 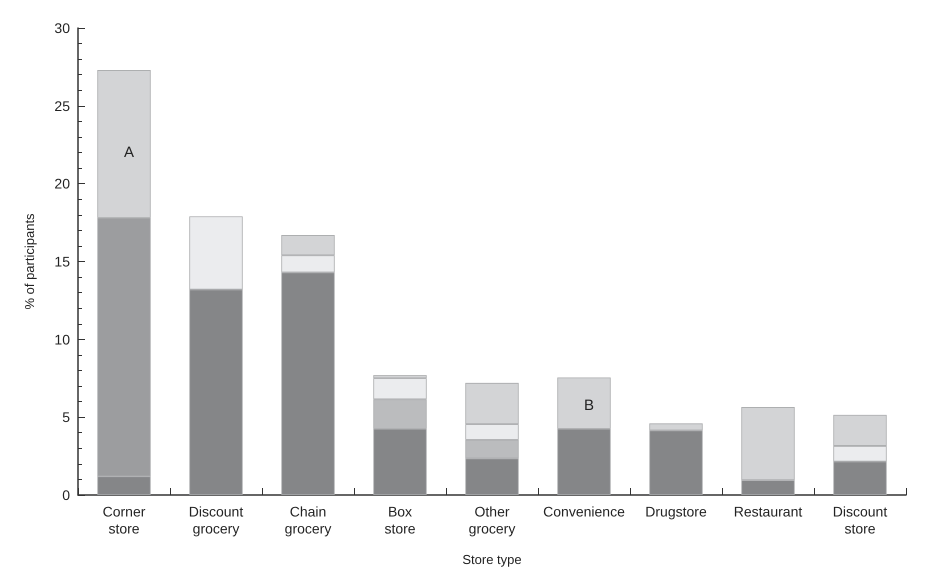 I want to click on annotation: A, so click(x=129, y=152).